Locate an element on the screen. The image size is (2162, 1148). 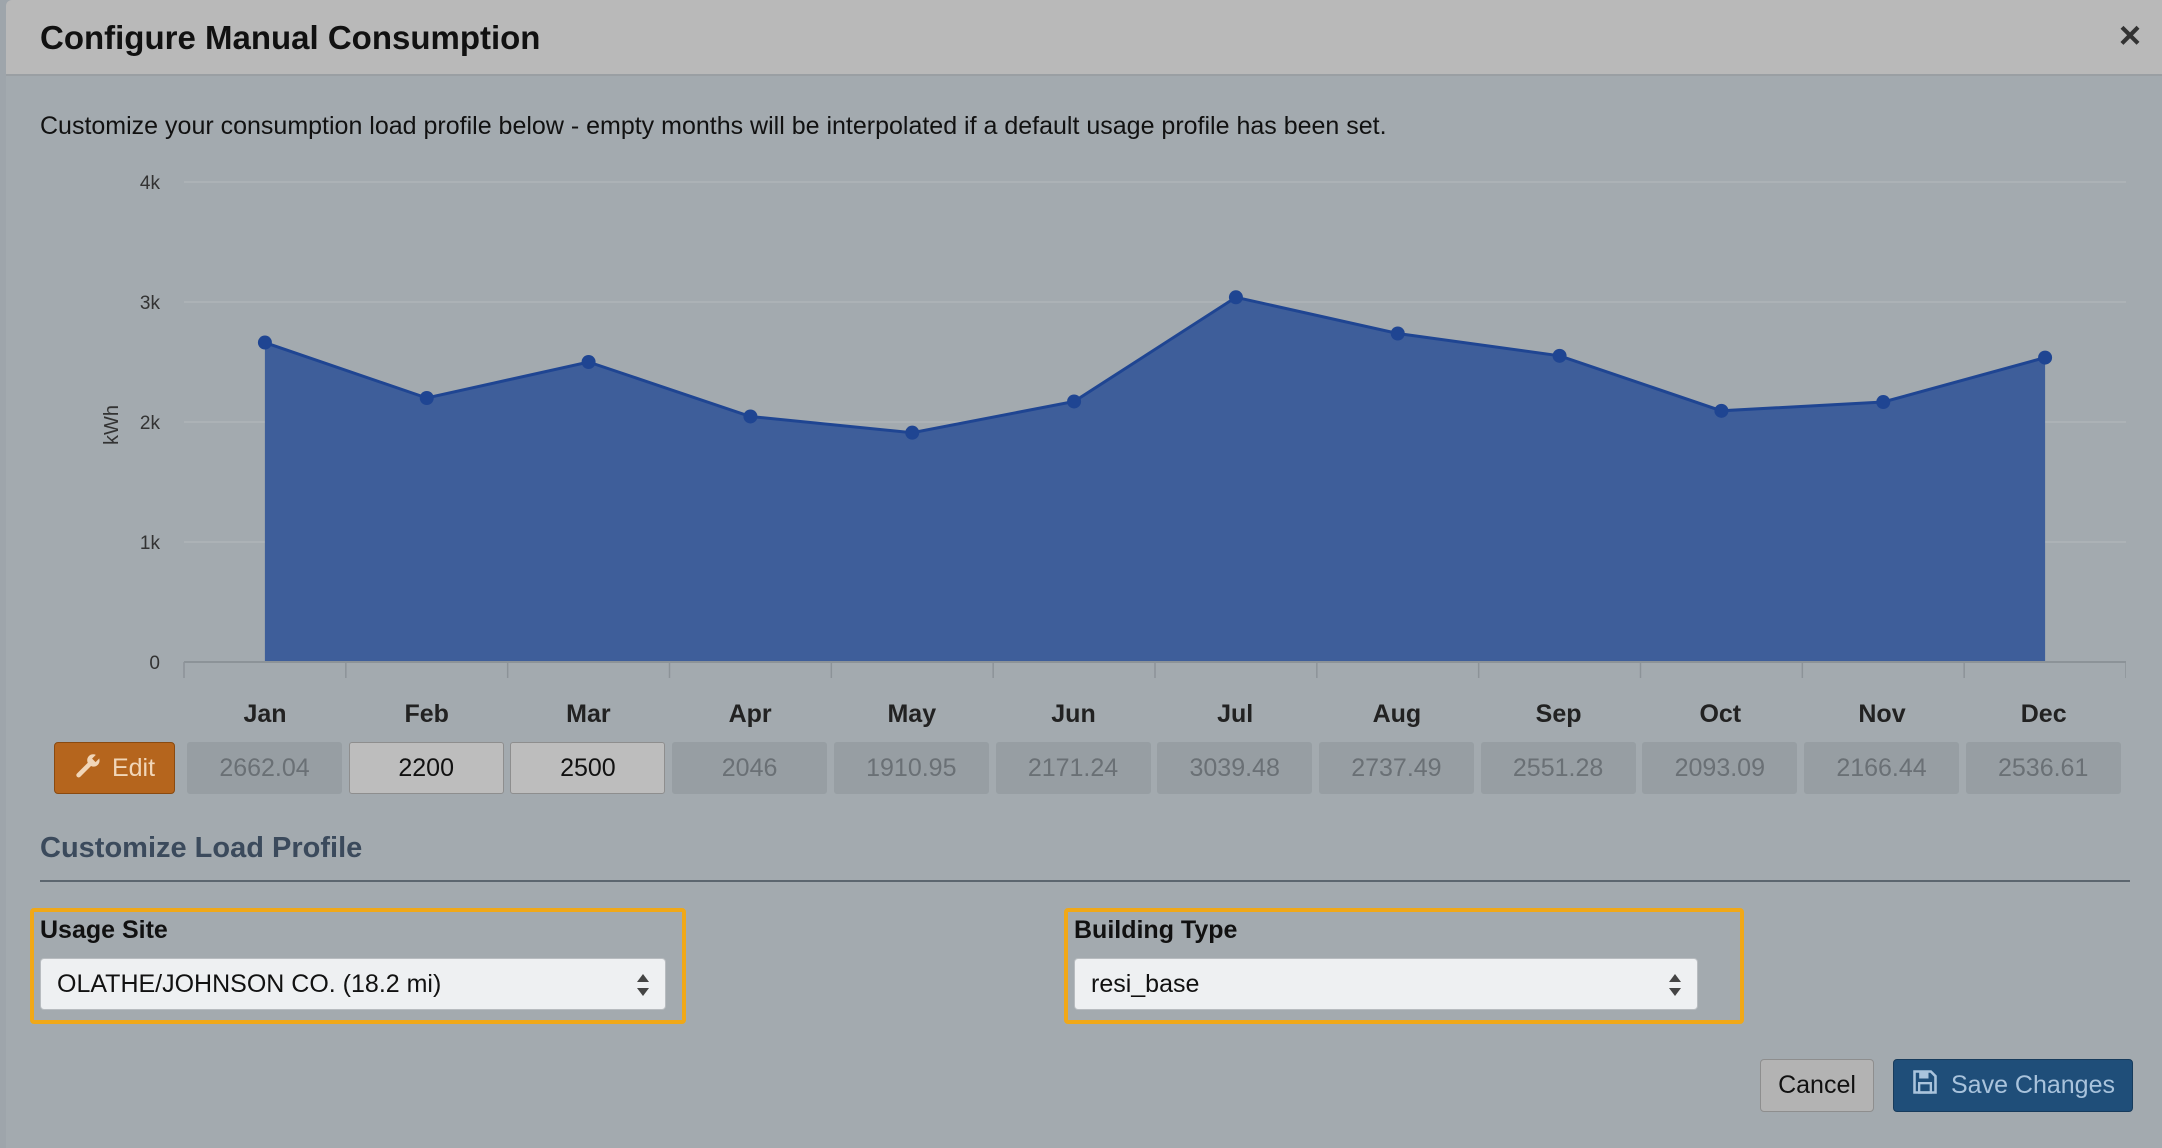
month-label-apr: Apr is located at coordinates (750, 714).